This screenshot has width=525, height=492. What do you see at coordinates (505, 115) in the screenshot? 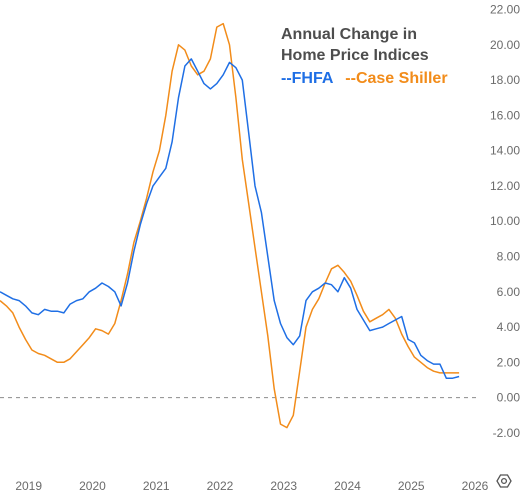
I see `y-tick-label: 16.00` at bounding box center [505, 115].